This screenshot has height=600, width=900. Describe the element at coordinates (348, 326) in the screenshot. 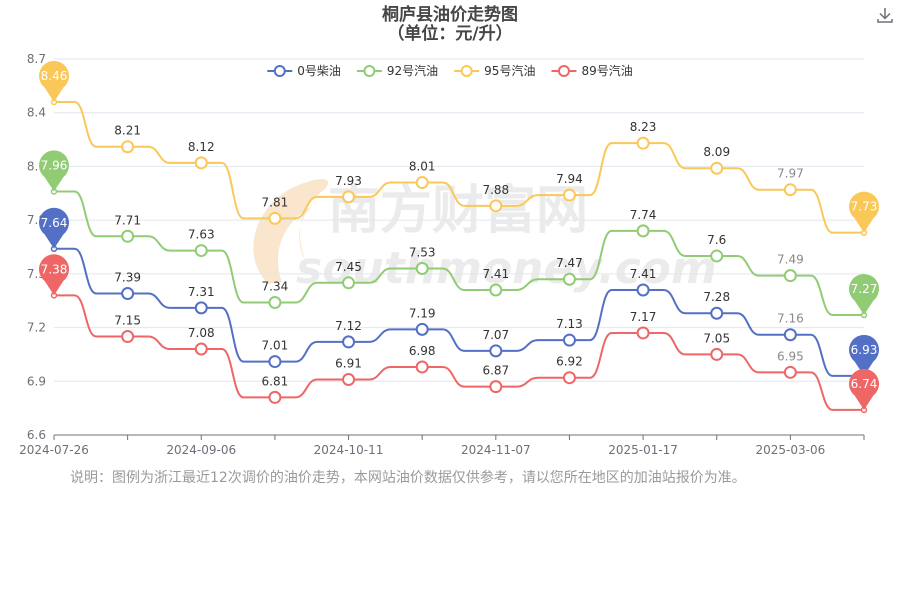

I see `data-label: 7.12` at that location.